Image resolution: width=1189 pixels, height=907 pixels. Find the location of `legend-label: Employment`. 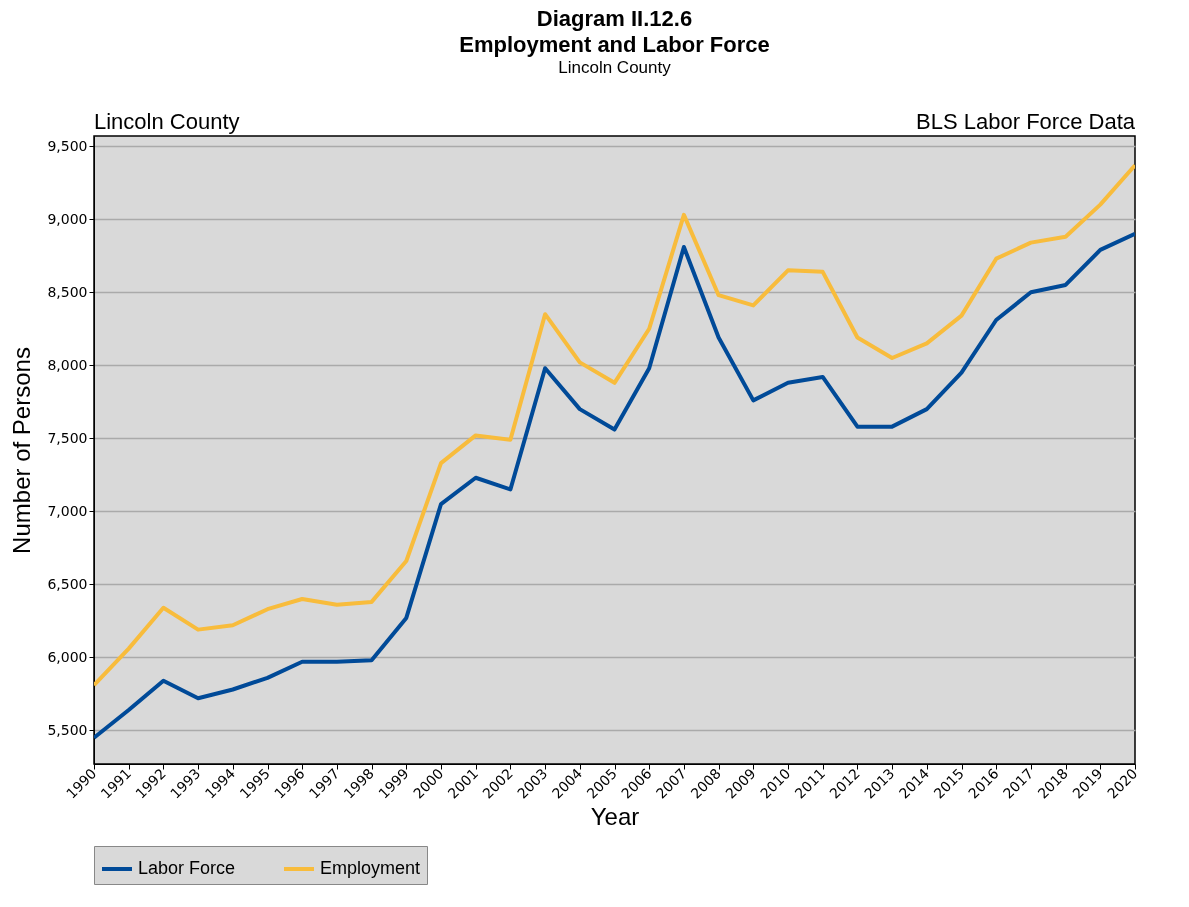

legend-label: Employment is located at coordinates (370, 868).